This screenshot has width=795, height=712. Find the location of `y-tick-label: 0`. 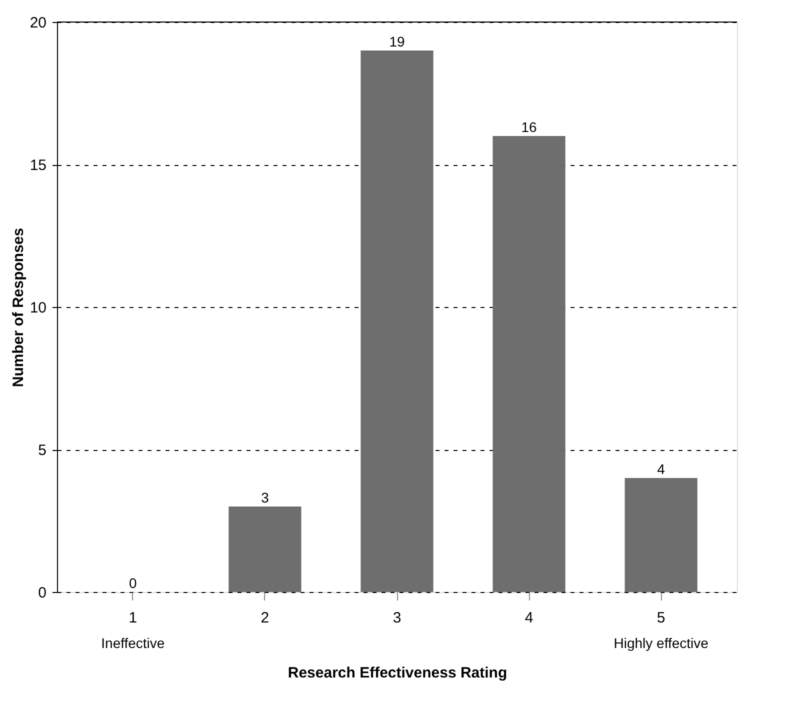

y-tick-label: 0 is located at coordinates (42, 593).